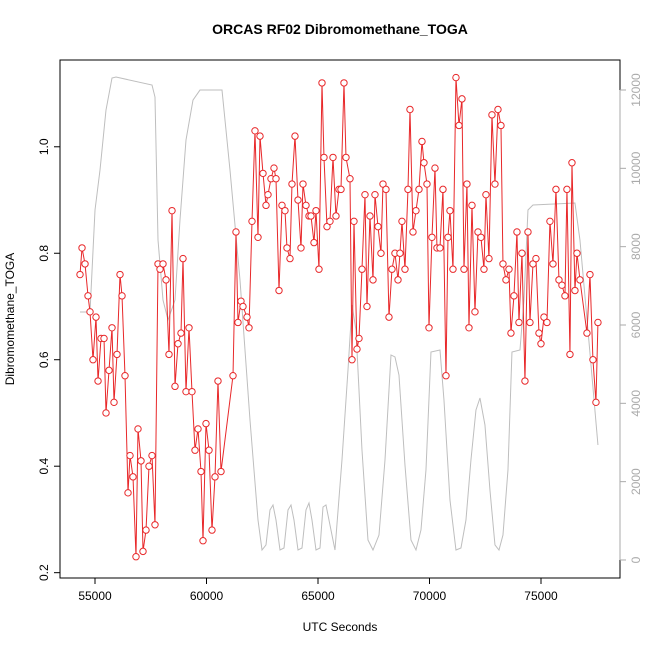 Image resolution: width=650 pixels, height=655 pixels. What do you see at coordinates (430, 596) in the screenshot?
I see `x-tick-label: 70000` at bounding box center [430, 596].